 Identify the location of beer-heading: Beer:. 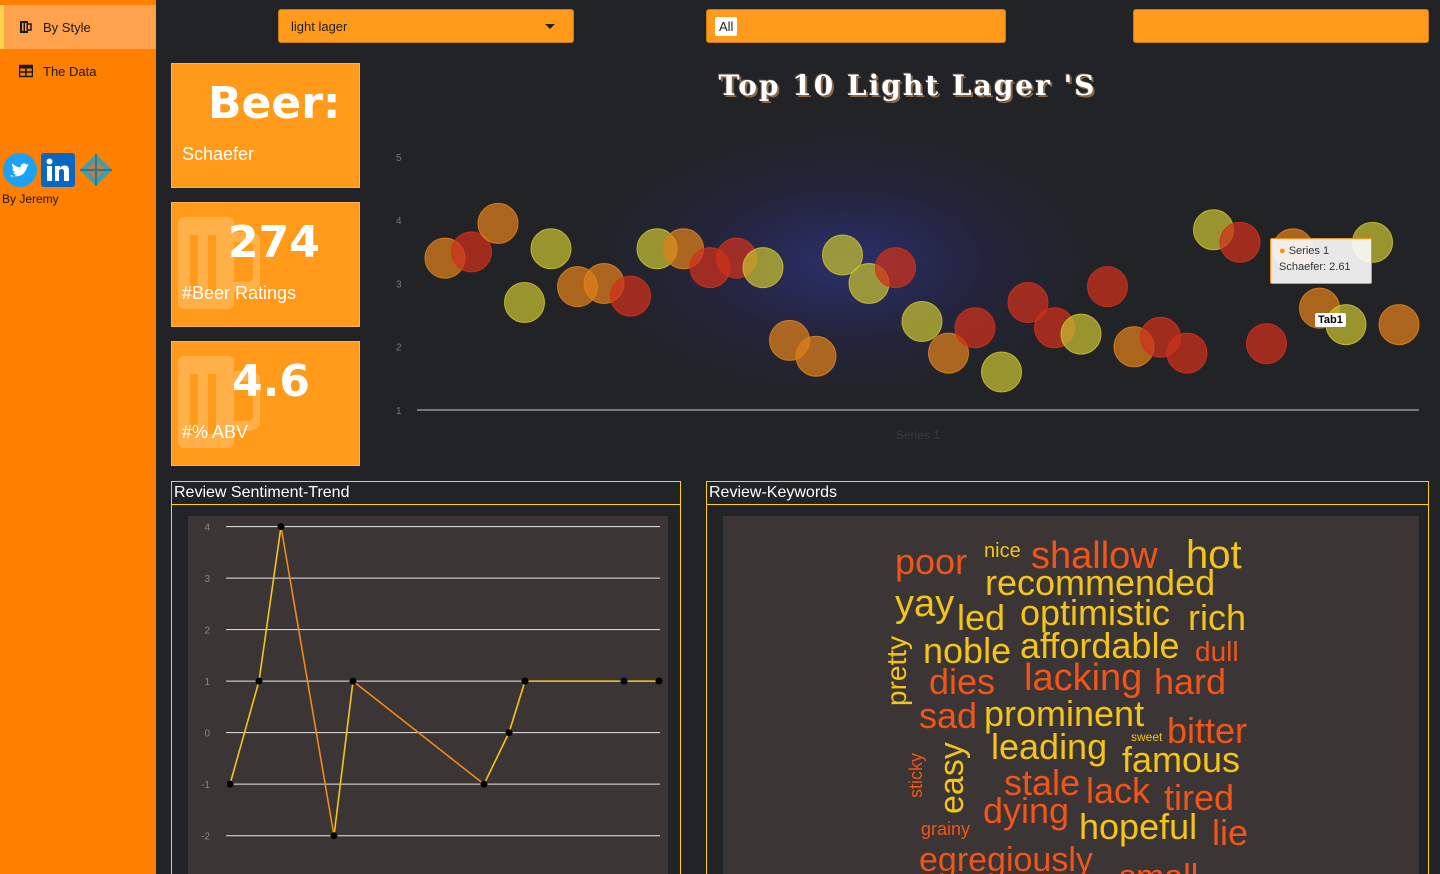
(274, 103).